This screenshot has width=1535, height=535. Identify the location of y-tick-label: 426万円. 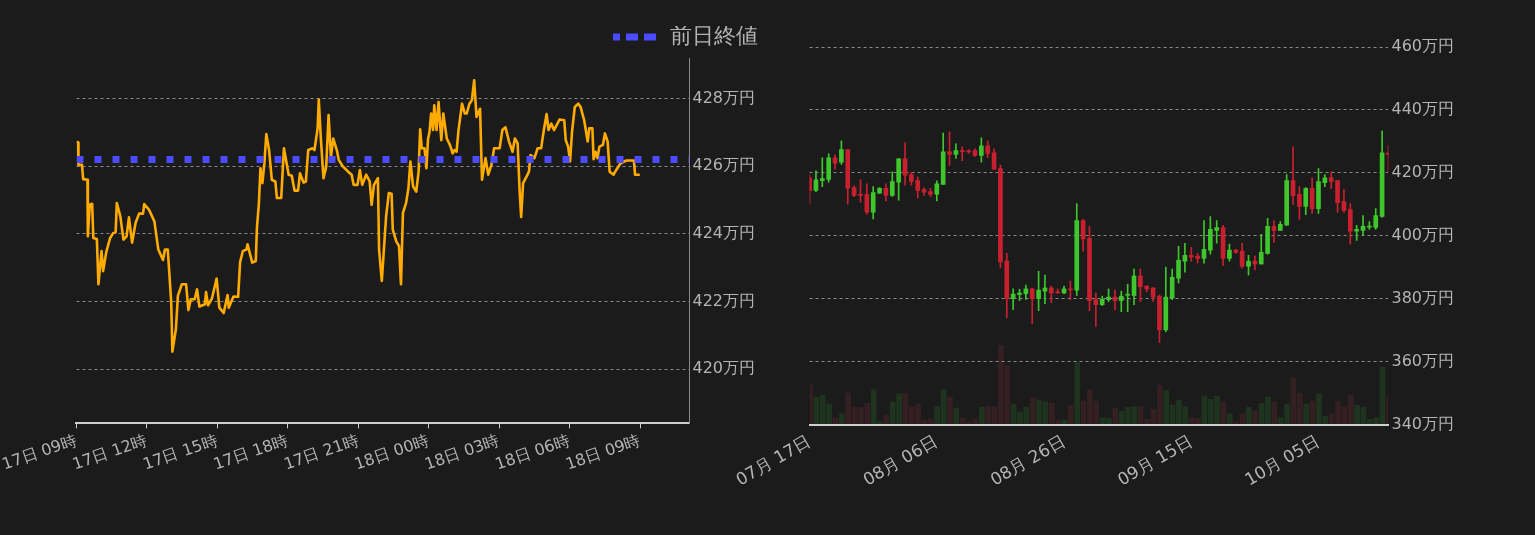
(724, 165).